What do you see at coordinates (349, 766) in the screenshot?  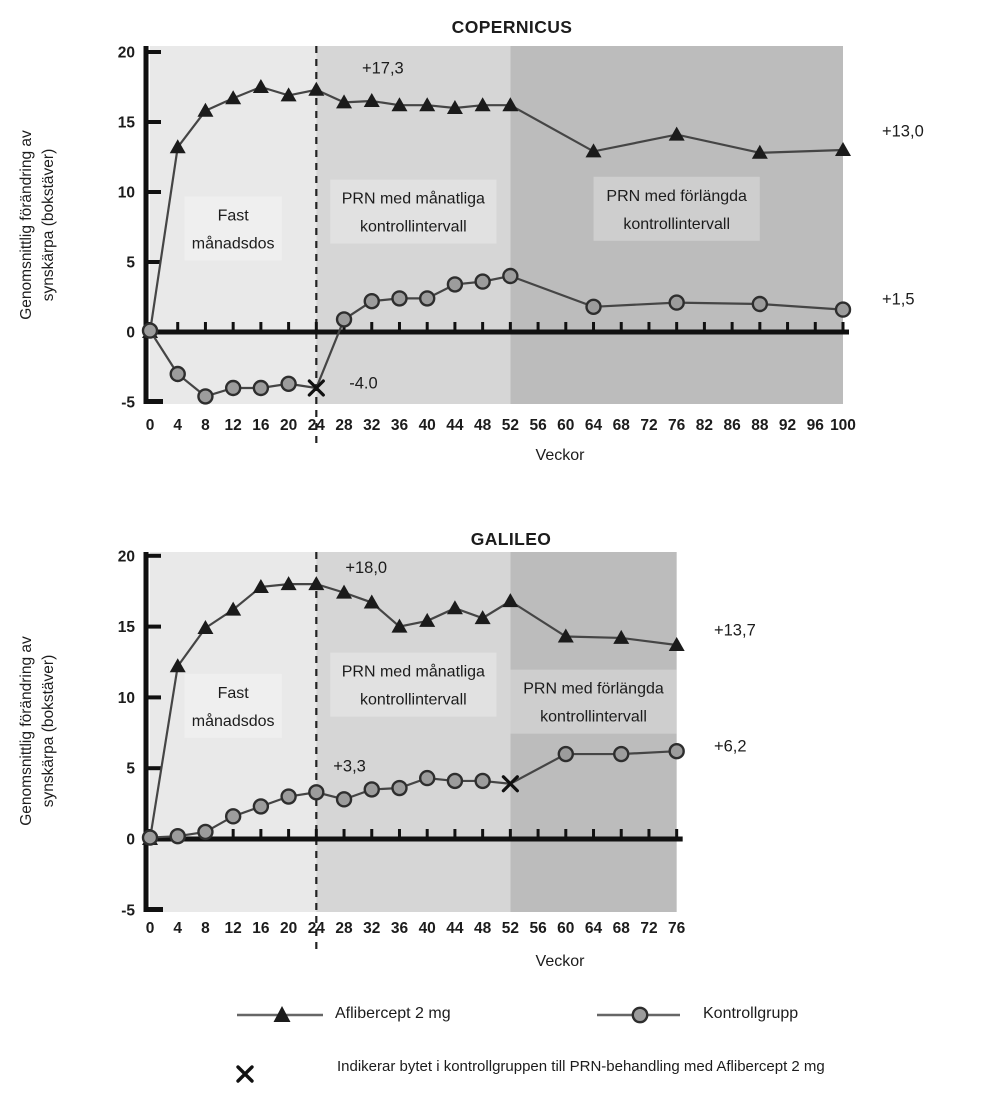 I see `svg-text: +3,3` at bounding box center [349, 766].